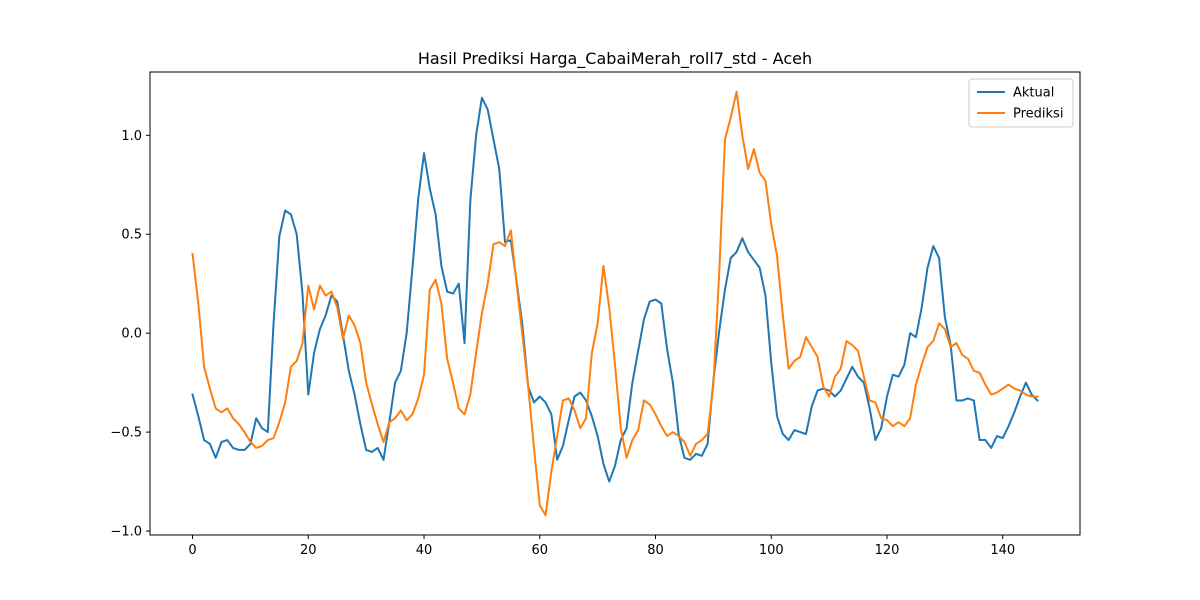  What do you see at coordinates (1033, 93) in the screenshot?
I see `legend-label-aktual: Aktual` at bounding box center [1033, 93].